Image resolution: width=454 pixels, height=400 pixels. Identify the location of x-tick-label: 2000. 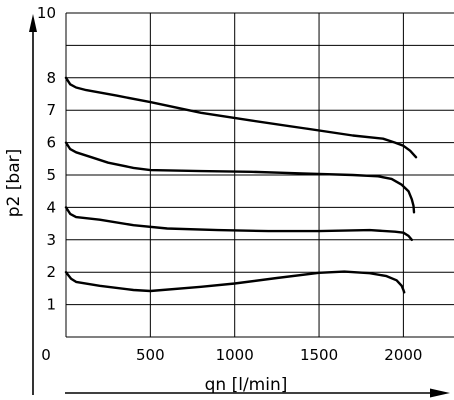
(403, 355).